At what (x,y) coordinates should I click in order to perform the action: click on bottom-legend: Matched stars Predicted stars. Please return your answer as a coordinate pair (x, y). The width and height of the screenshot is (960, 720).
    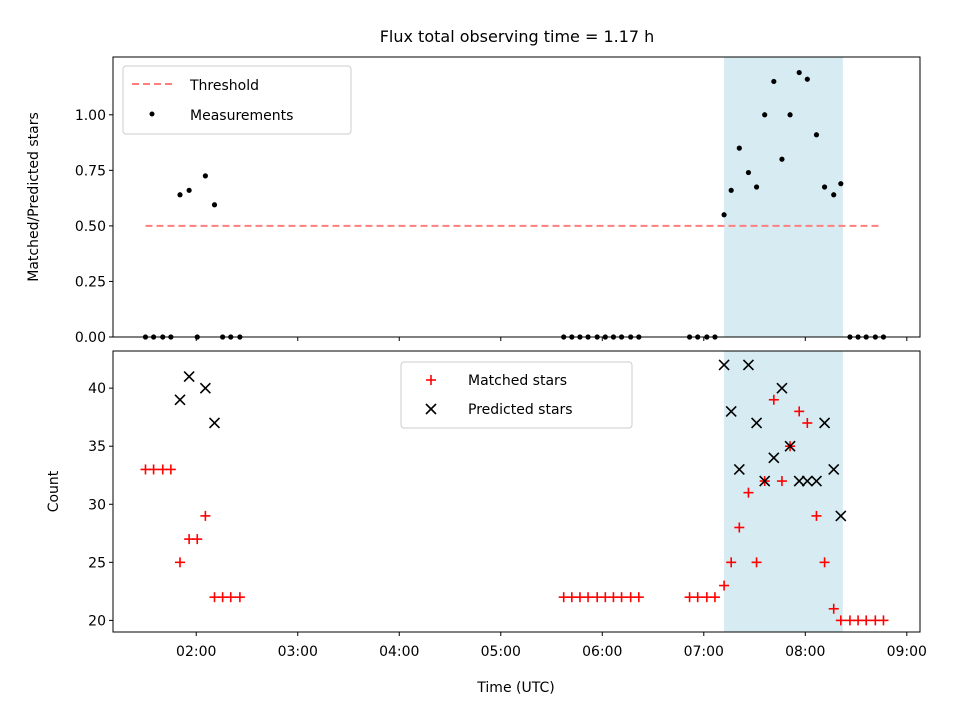
    Looking at the image, I should click on (516, 395).